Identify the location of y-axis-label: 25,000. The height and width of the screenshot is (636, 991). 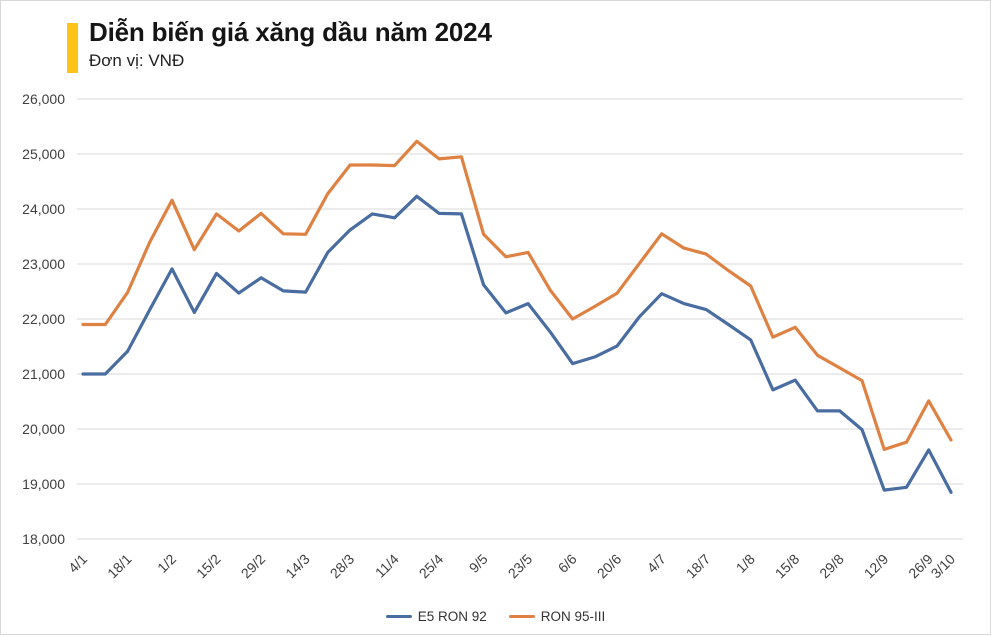
(43, 154).